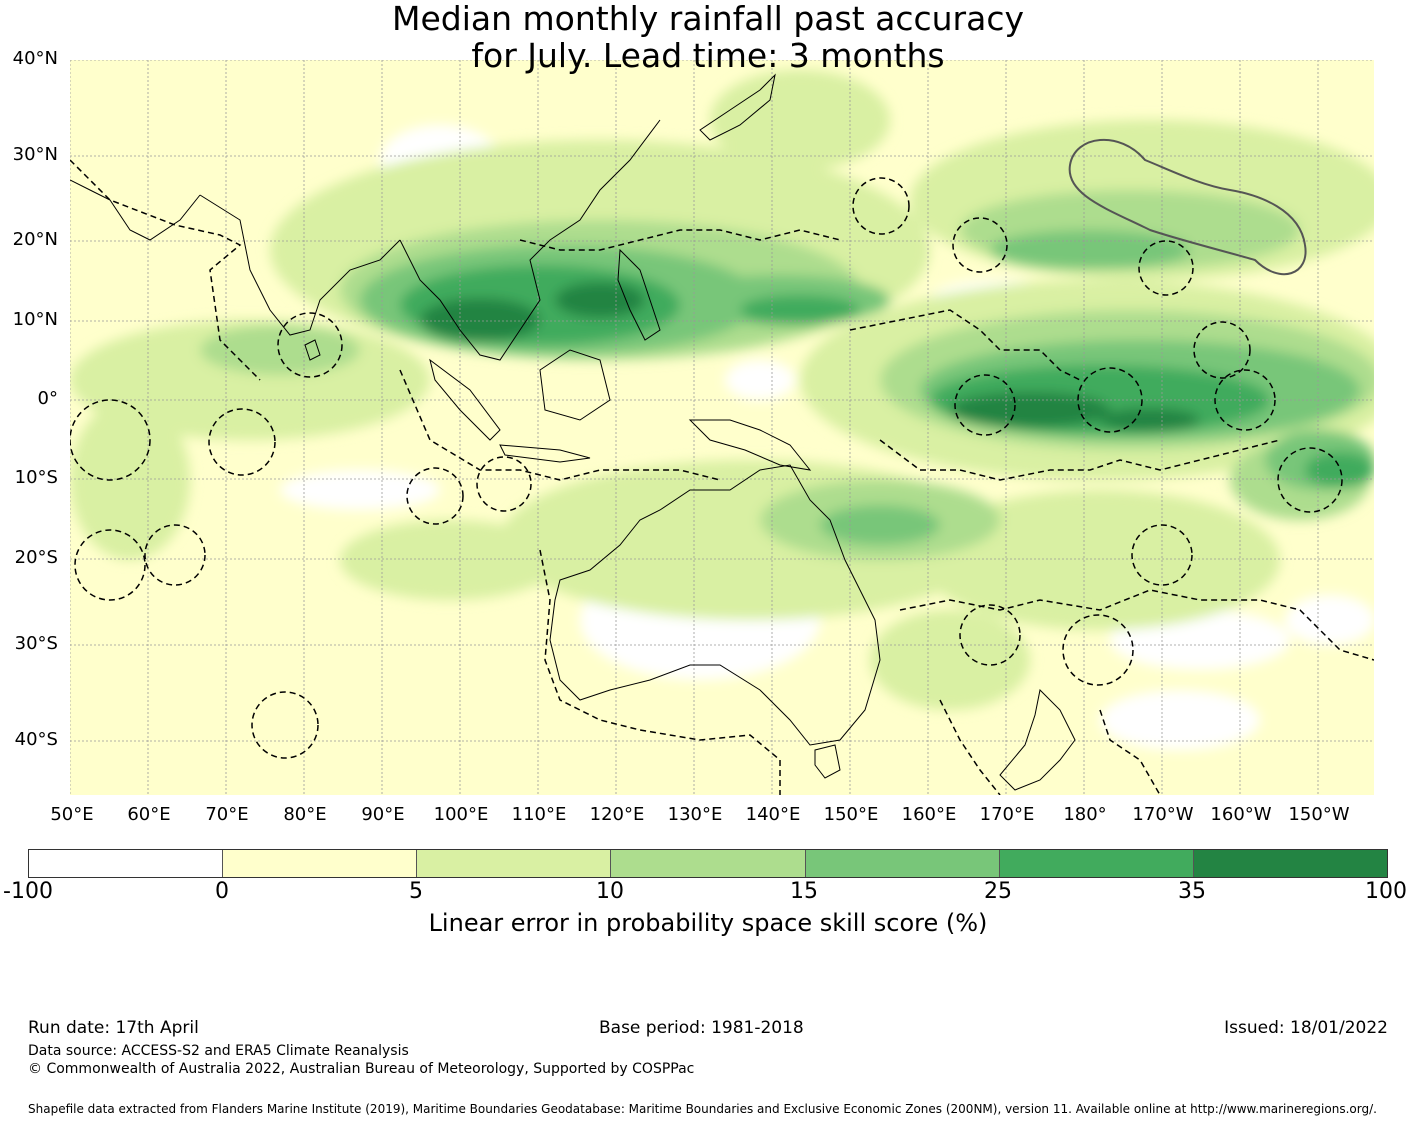 The image size is (1416, 1125). What do you see at coordinates (1085, 814) in the screenshot?
I see `lon-label: 180°` at bounding box center [1085, 814].